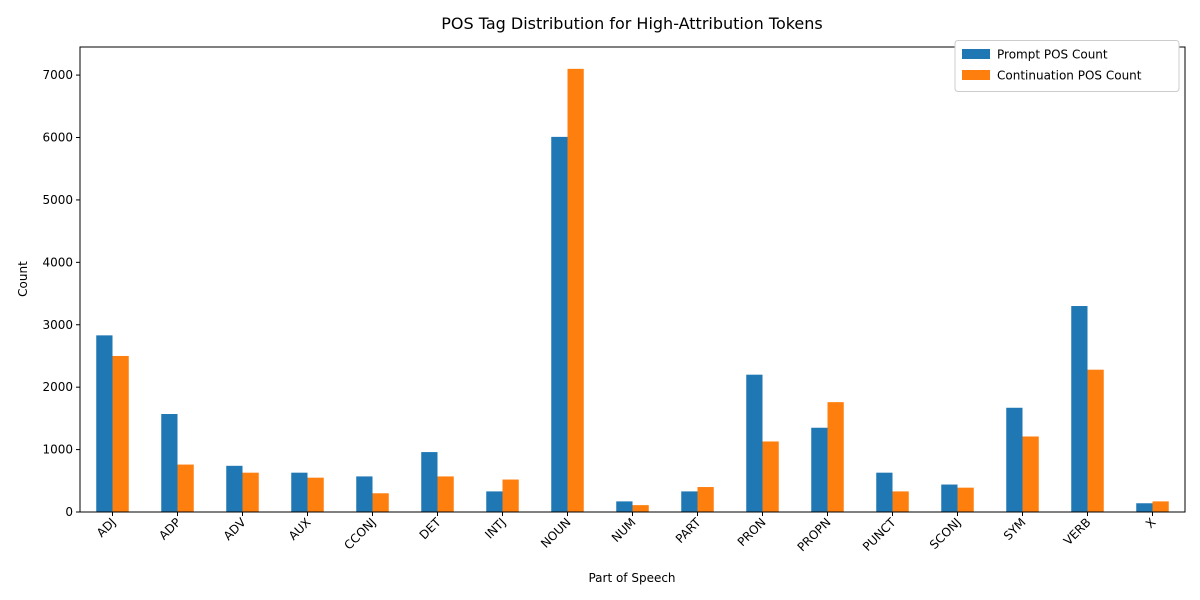 The height and width of the screenshot is (600, 1200). I want to click on x-tick-label: PUNCT, so click(879, 534).